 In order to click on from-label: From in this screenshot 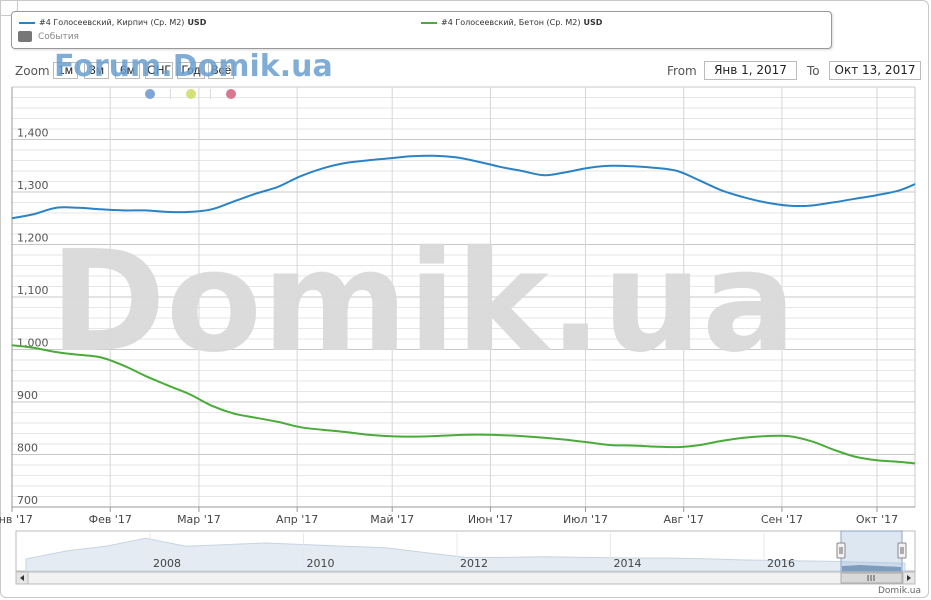, I will do `click(682, 71)`.